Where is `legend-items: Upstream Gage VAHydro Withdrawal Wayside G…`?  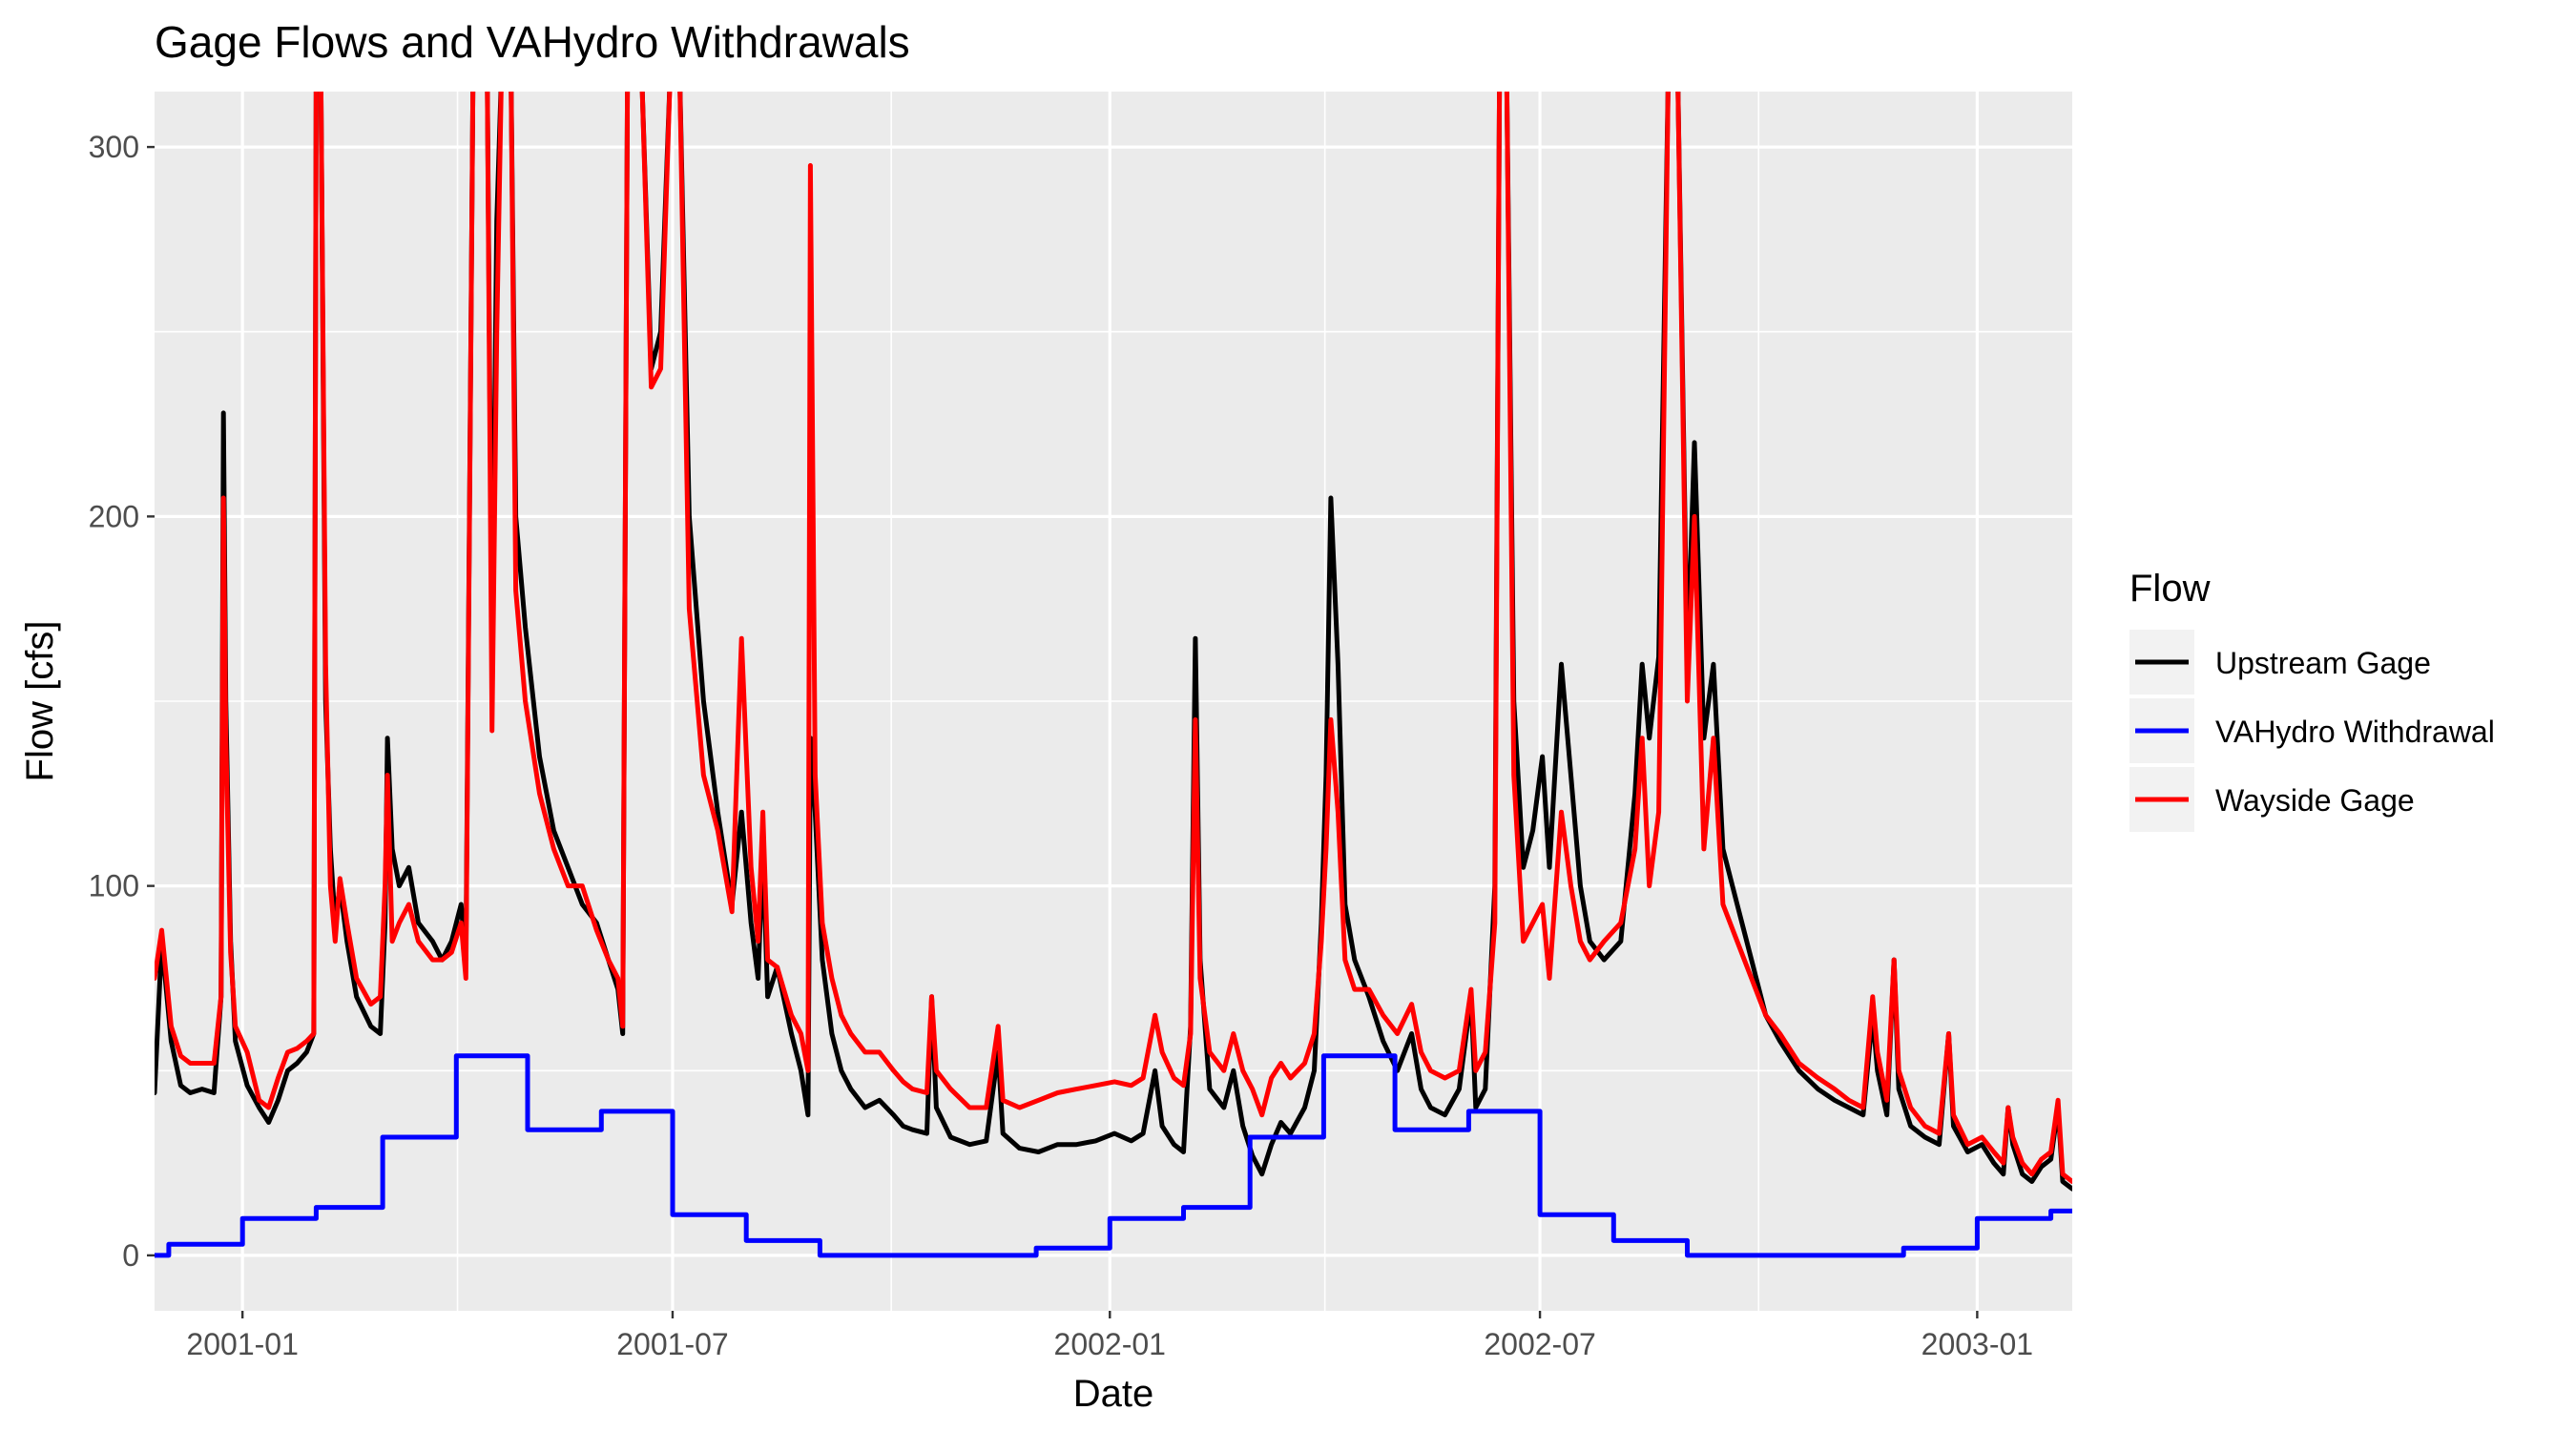
legend-items: Upstream Gage VAHydro Withdrawal Wayside G… is located at coordinates (2312, 731).